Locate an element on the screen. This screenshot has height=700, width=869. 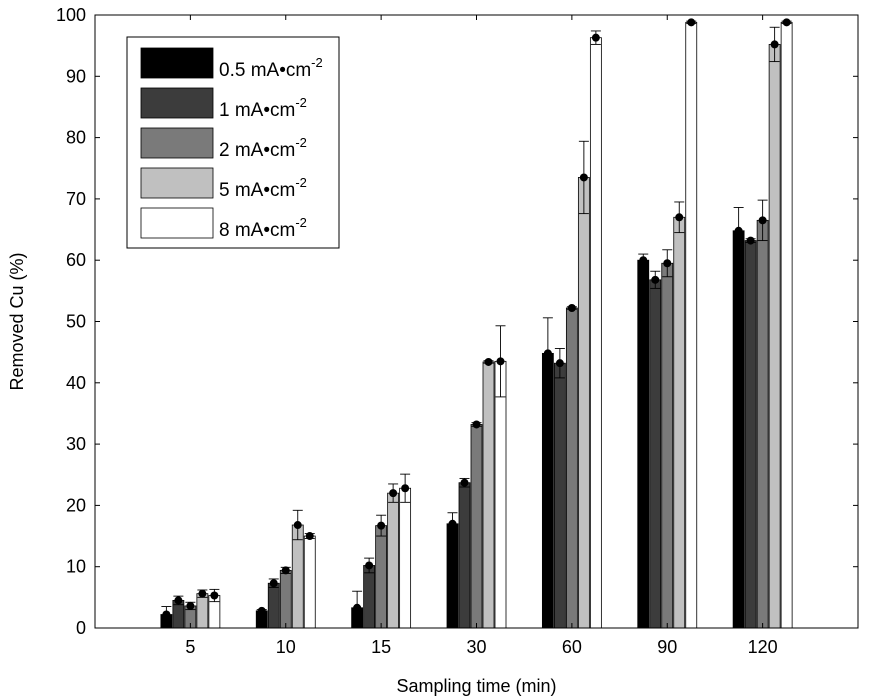
y-axis-title: Removed Cu (%) is located at coordinates (17, 321).